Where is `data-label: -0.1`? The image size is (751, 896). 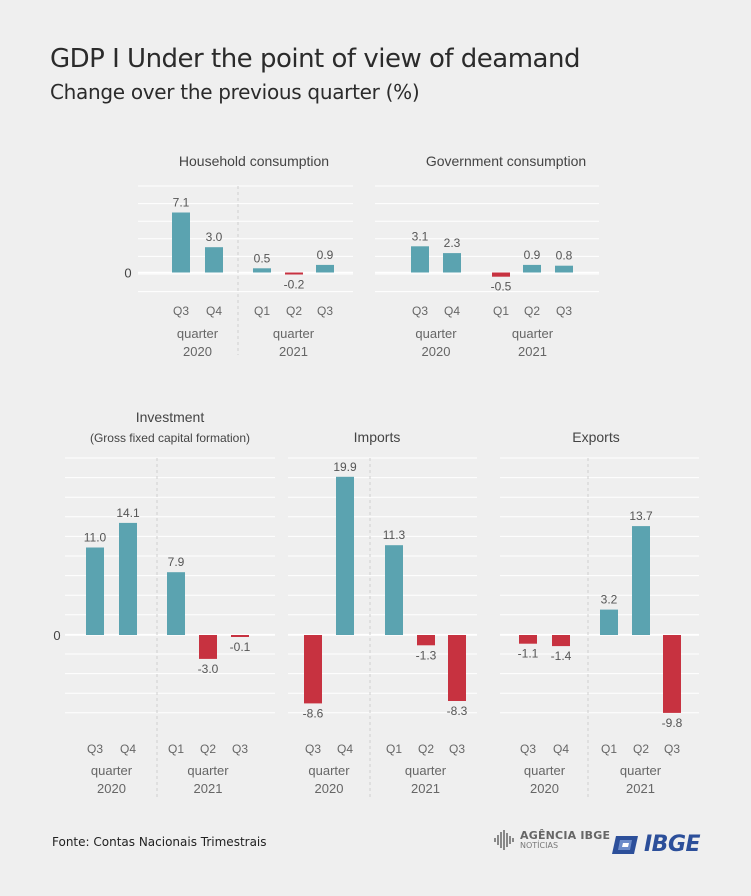 data-label: -0.1 is located at coordinates (240, 647).